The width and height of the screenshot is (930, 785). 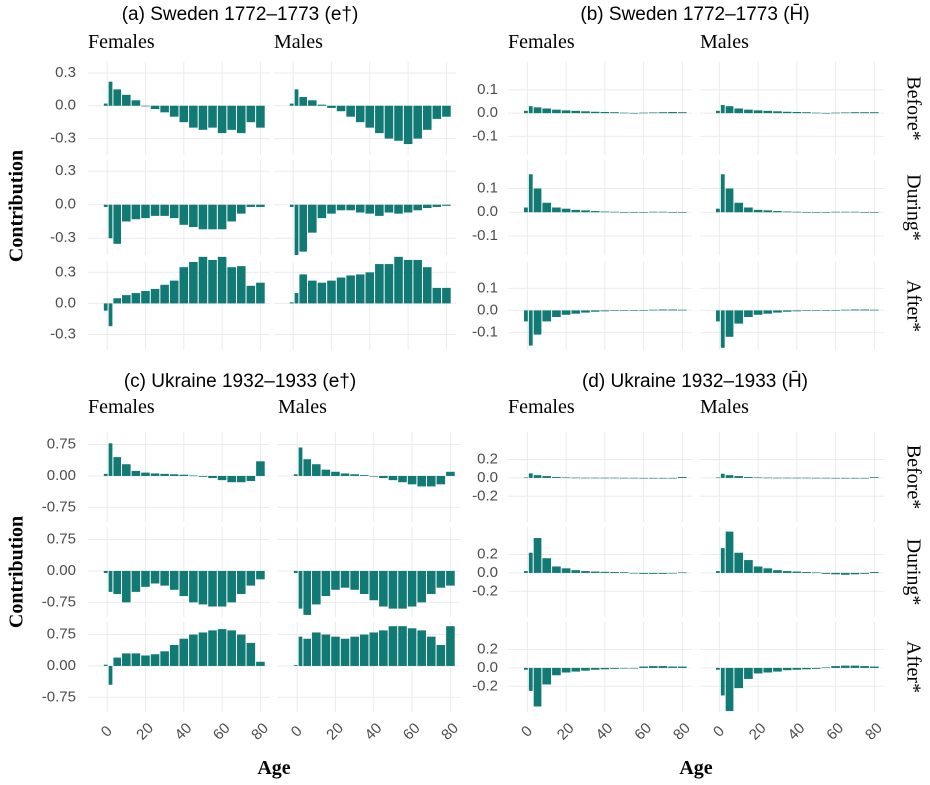 I want to click on x-tick-label: 0, so click(x=297, y=732).